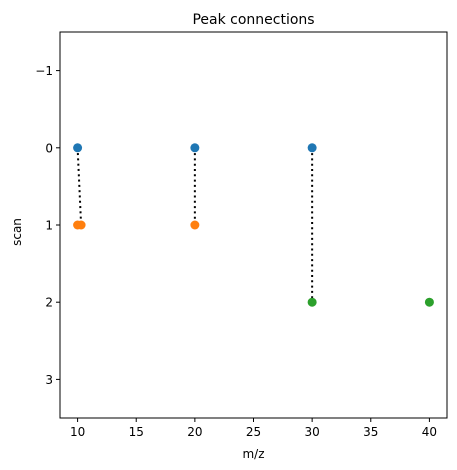 The image size is (457, 470). I want to click on y-tick-label-0: −1, so click(44, 71).